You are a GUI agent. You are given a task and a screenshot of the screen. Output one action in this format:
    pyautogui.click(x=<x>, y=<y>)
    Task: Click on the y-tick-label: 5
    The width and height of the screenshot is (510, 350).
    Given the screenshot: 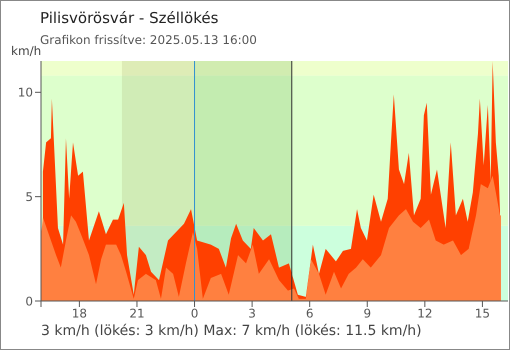 What is the action you would take?
    pyautogui.click(x=29, y=197)
    